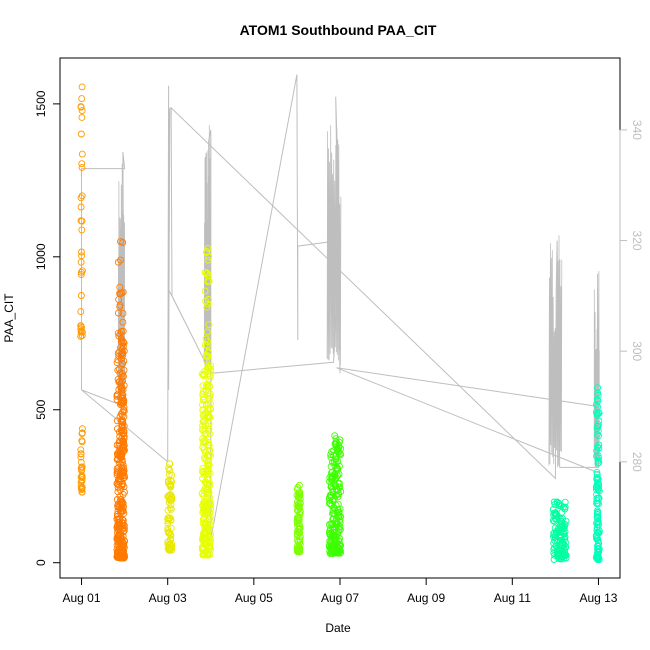 Image resolution: width=650 pixels, height=650 pixels. I want to click on x-tick-label: Aug 05, so click(254, 598).